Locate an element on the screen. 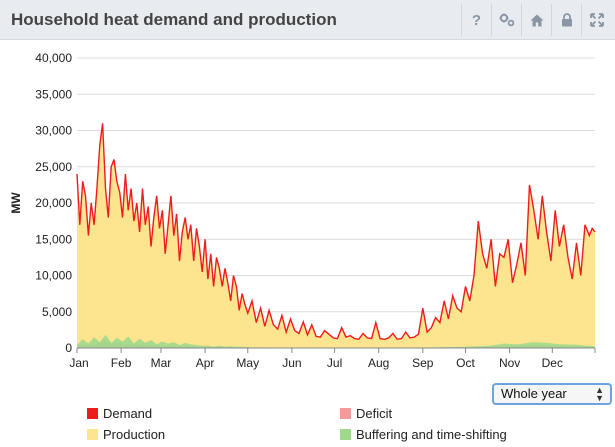 This screenshot has width=615, height=447. legend-demand-label: Demand is located at coordinates (128, 413).